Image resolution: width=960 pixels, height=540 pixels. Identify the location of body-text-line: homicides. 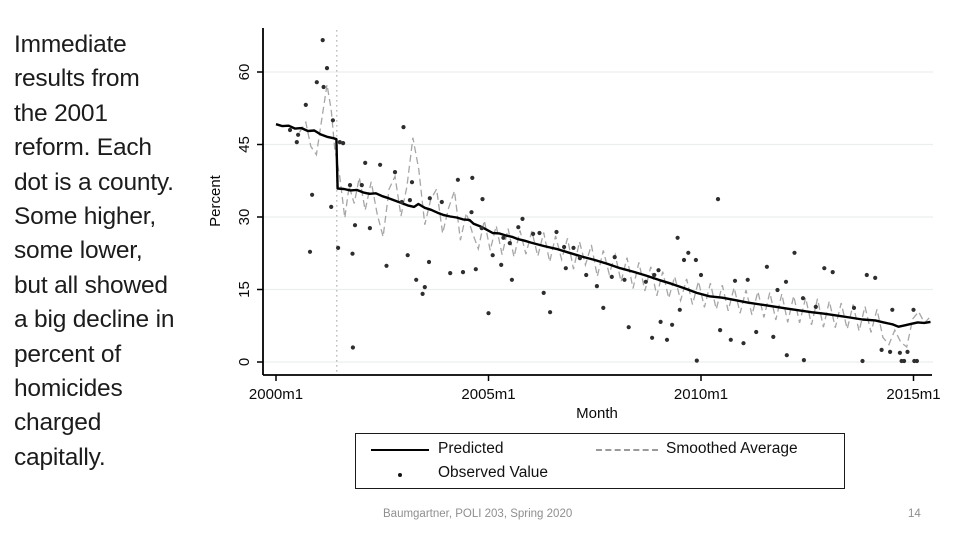
(68, 389).